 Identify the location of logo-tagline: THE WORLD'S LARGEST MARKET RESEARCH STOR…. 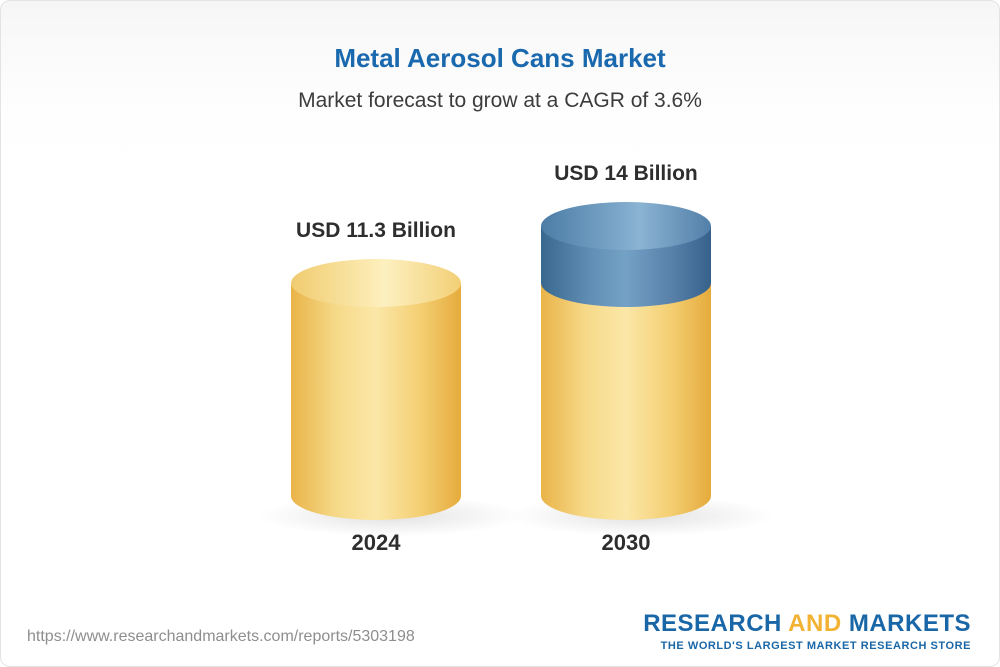
(815, 646).